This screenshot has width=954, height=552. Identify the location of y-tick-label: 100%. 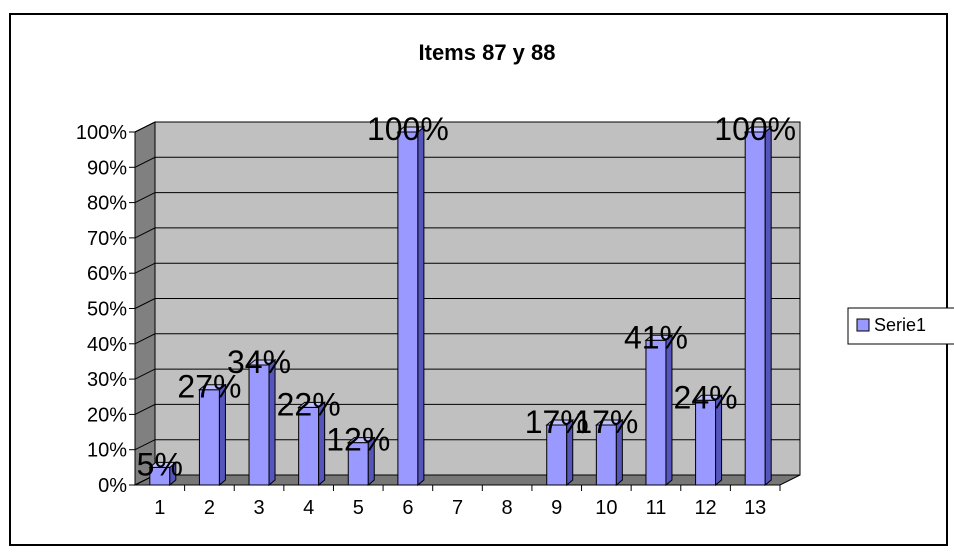
(101, 133).